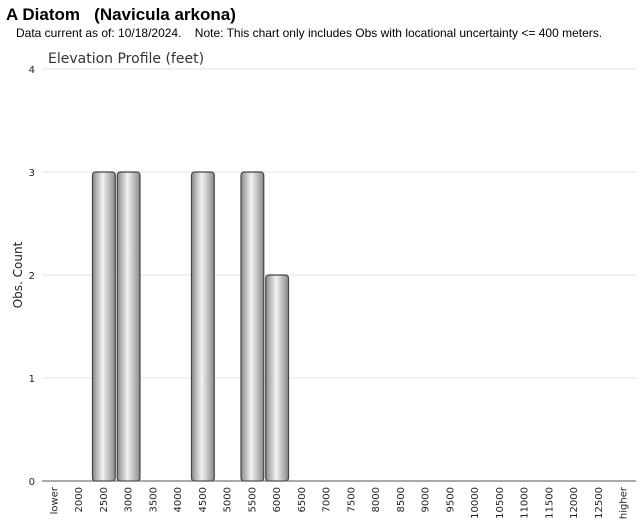 Image resolution: width=640 pixels, height=523 pixels. Describe the element at coordinates (450, 499) in the screenshot. I see `x-tick-label: 9500` at that location.